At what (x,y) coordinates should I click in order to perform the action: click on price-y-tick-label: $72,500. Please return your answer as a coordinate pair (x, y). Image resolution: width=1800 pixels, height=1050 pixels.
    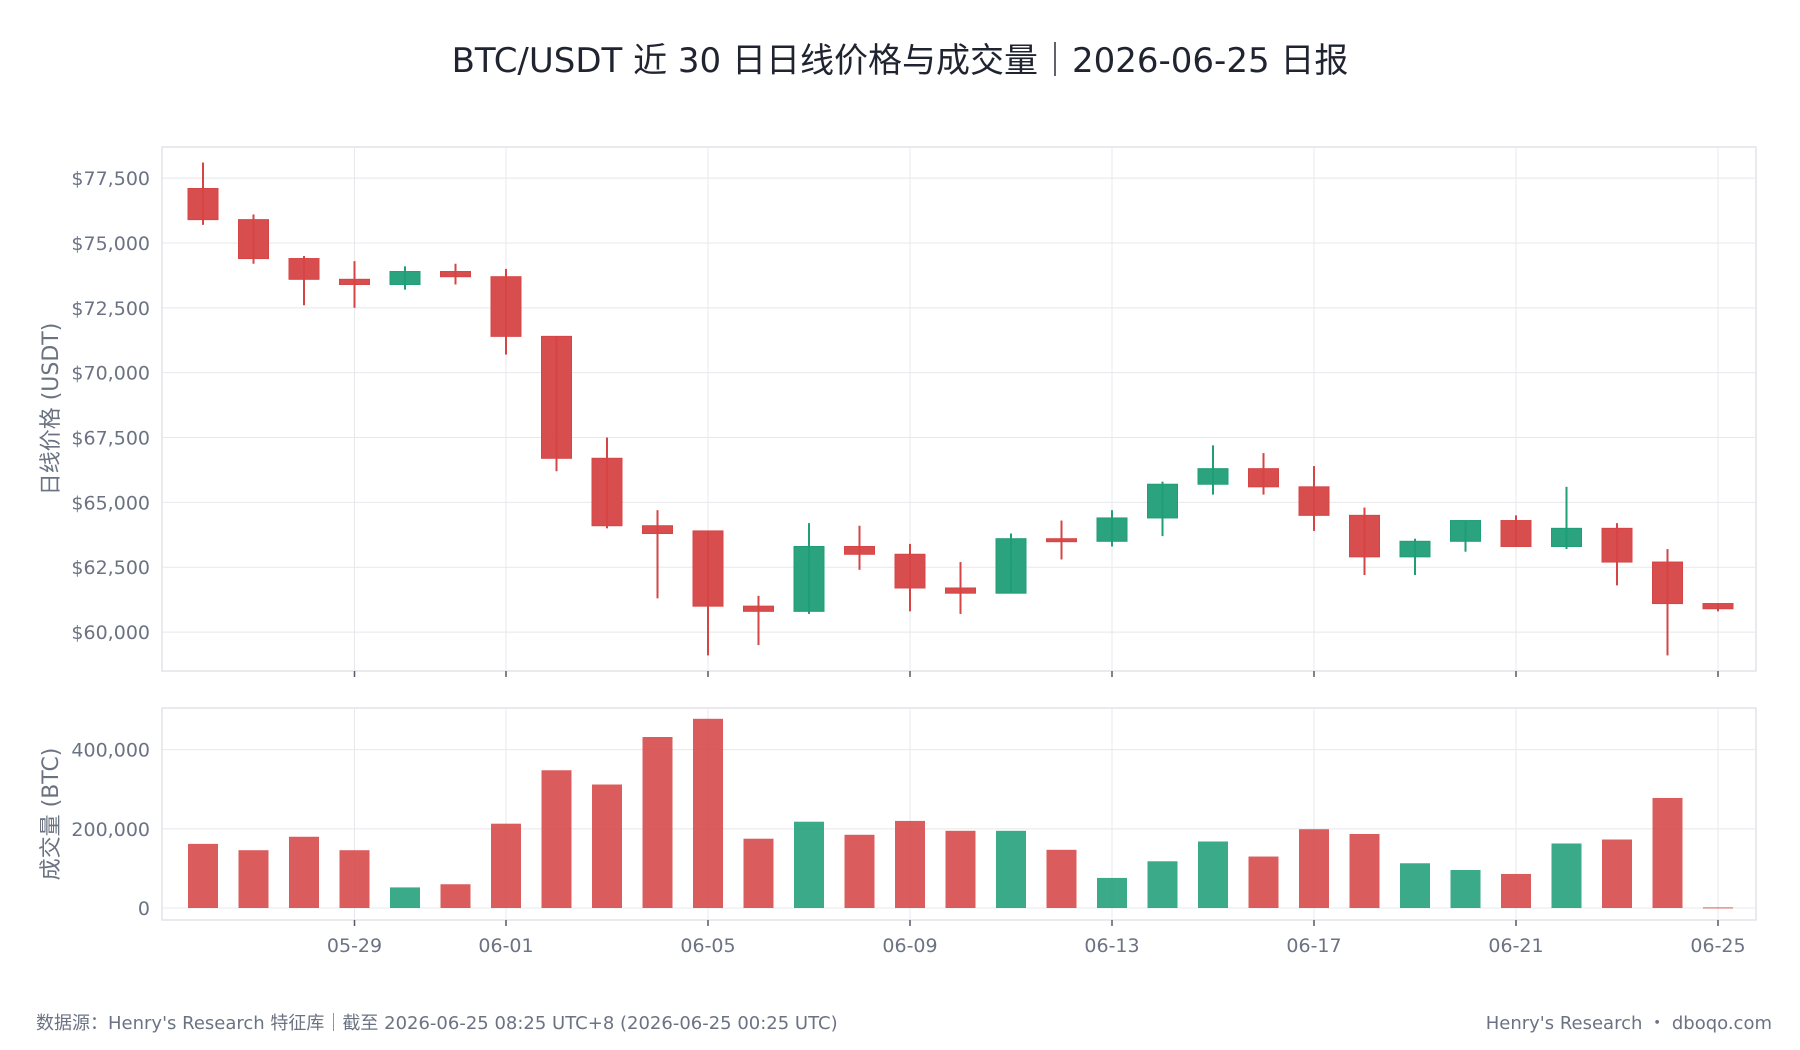
    Looking at the image, I should click on (110, 309).